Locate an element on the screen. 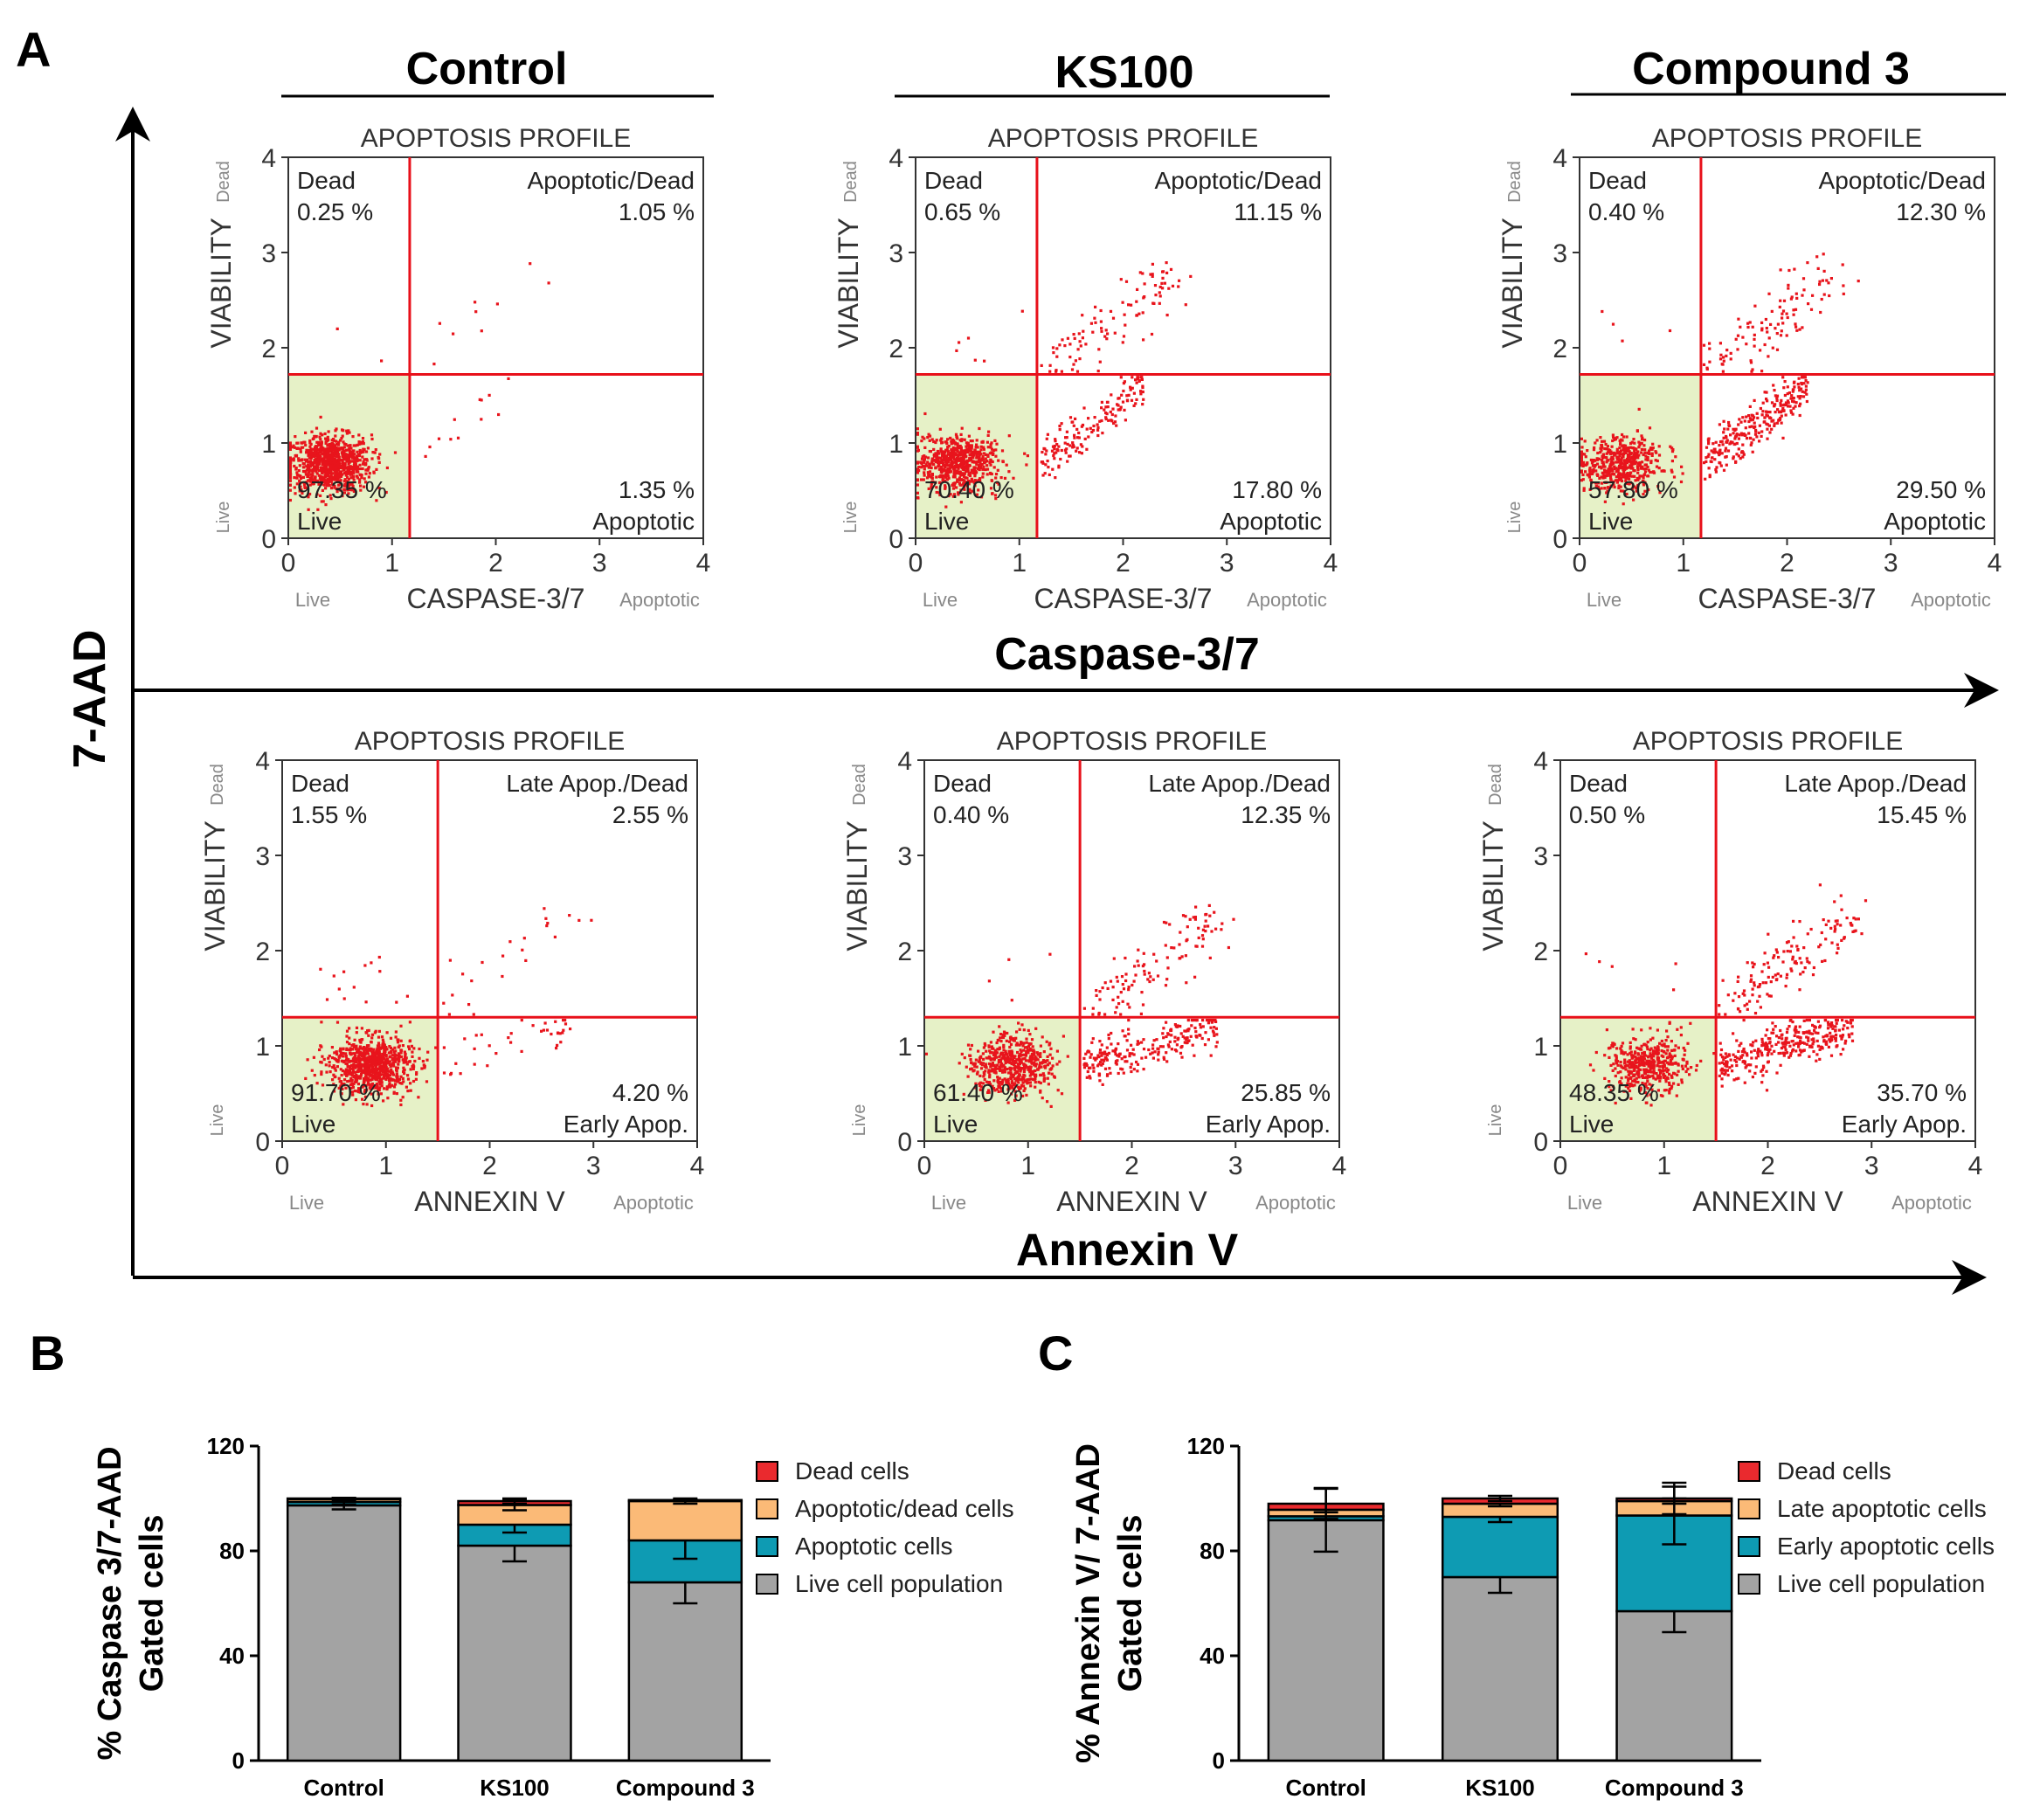  quadrant-value-dead: 0.40 % is located at coordinates (1626, 211).